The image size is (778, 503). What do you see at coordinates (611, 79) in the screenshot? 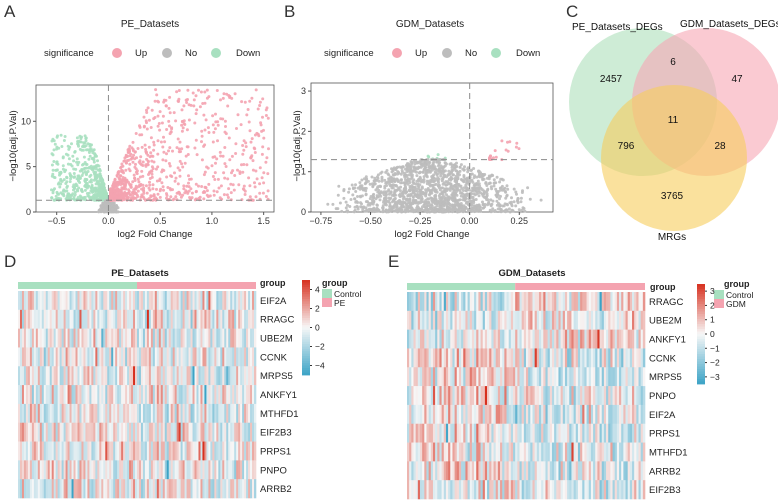
I see `venn-count-pe-only: 2457` at bounding box center [611, 79].